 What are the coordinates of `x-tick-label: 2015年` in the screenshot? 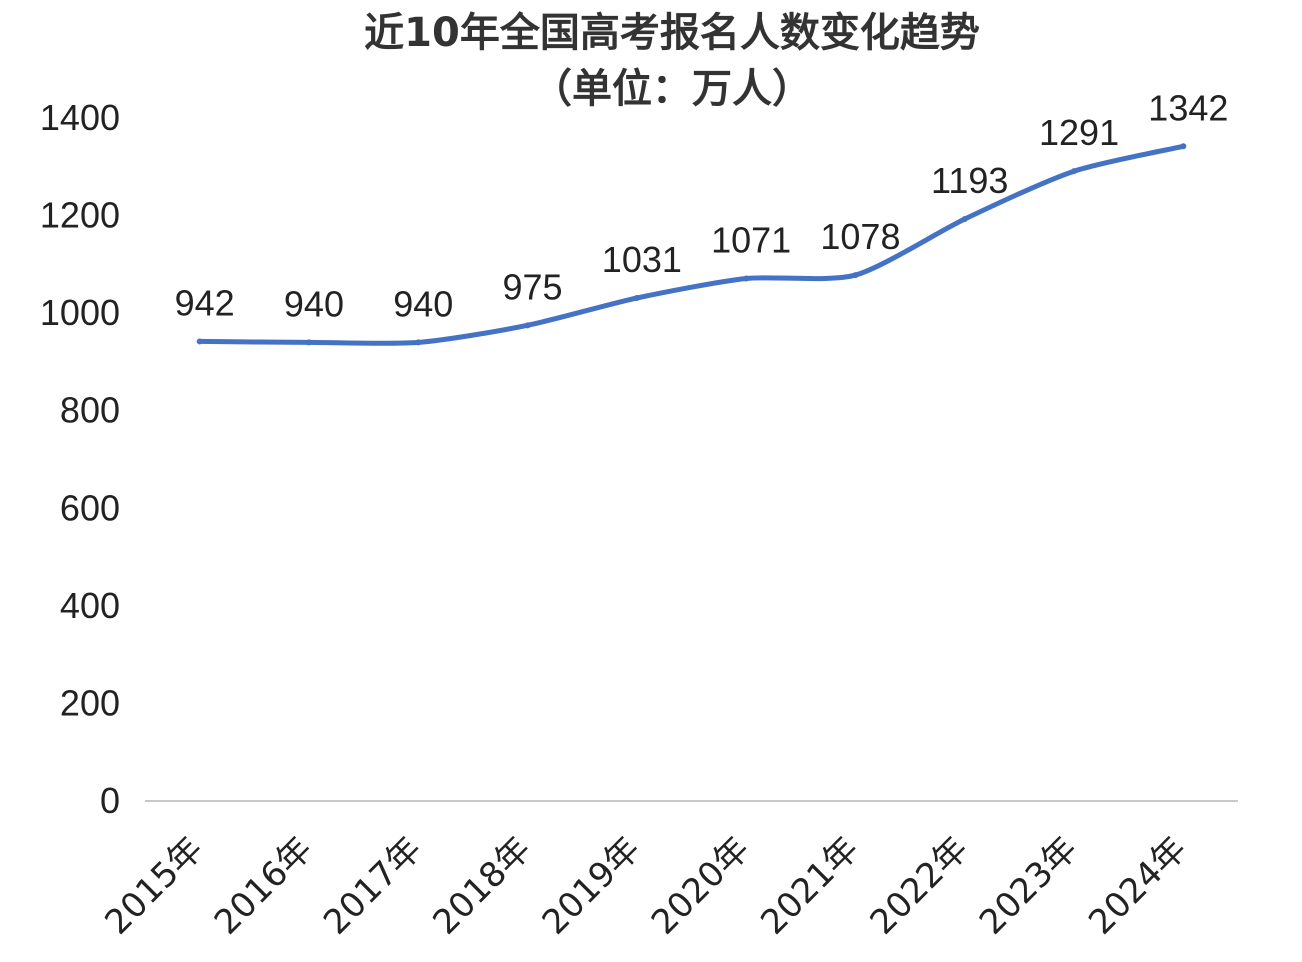 It's located at (155, 886).